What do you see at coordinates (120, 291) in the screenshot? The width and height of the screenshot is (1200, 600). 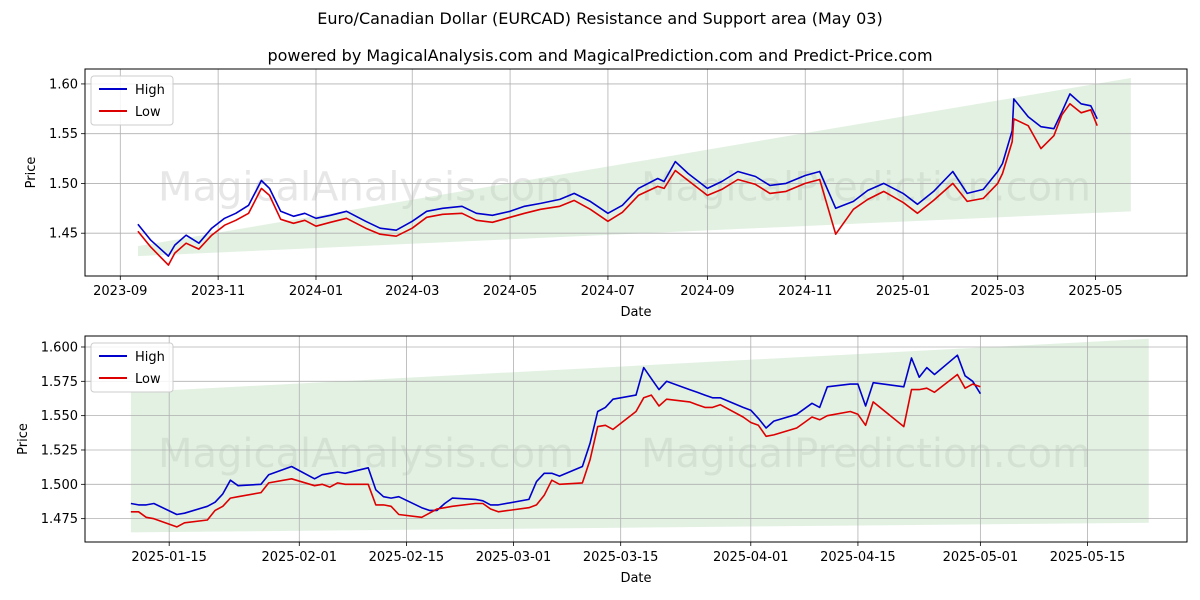 I see `x-tick-label: 2023-09` at bounding box center [120, 291].